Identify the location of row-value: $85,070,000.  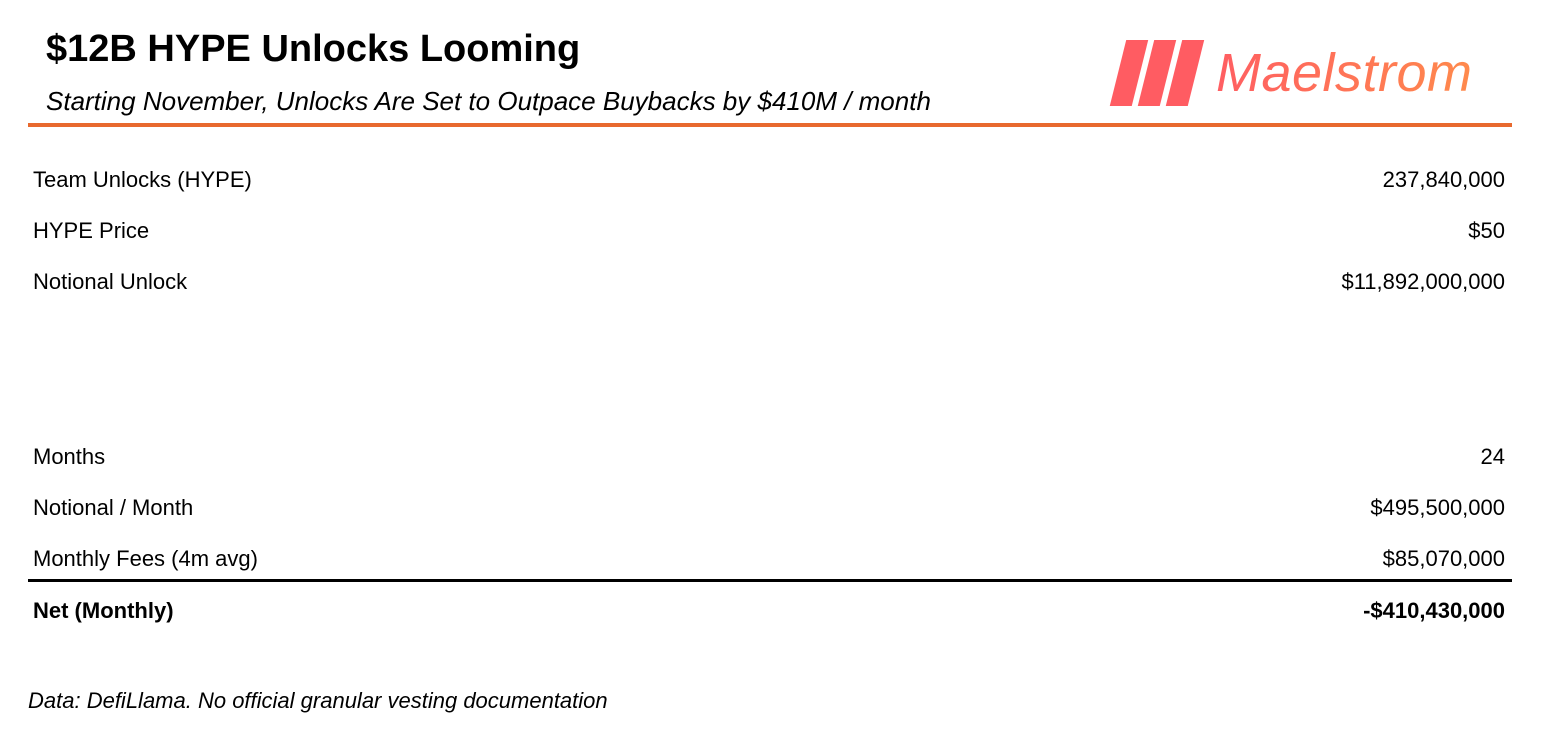
(1443, 558).